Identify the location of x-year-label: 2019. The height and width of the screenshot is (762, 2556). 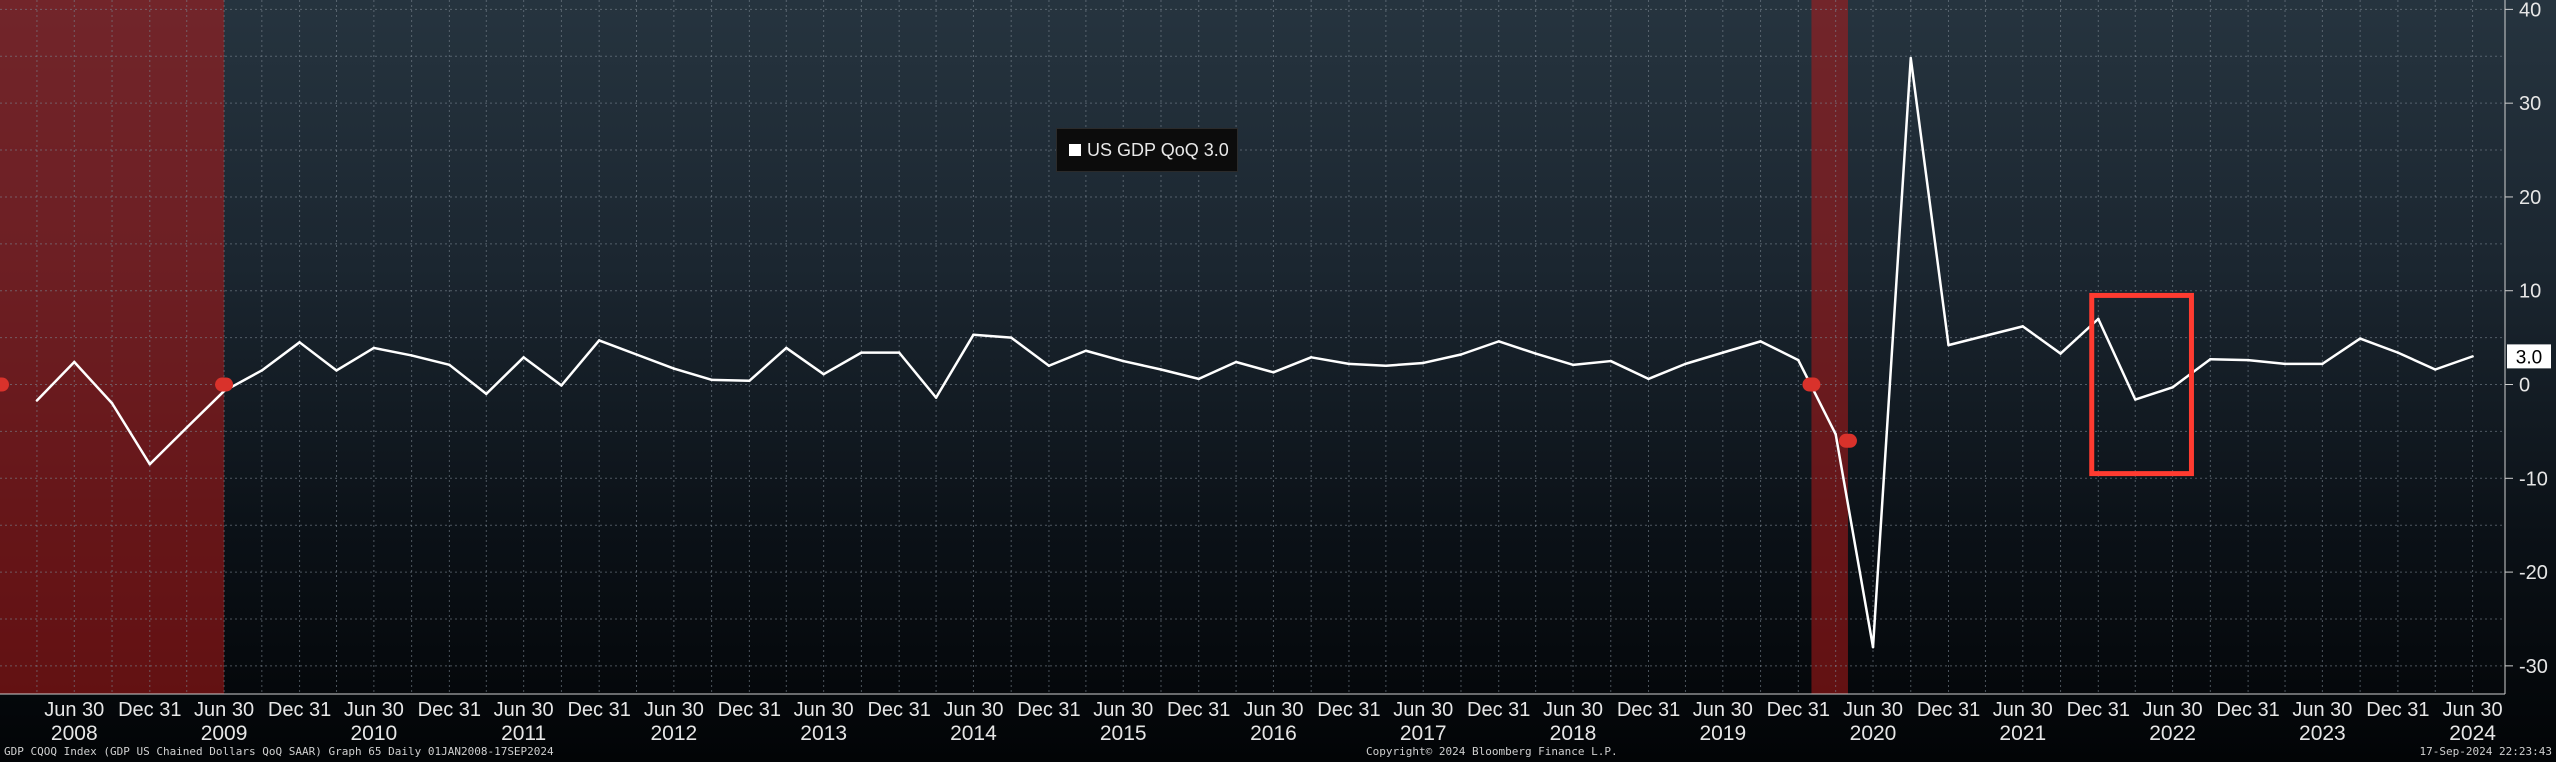
(1722, 733).